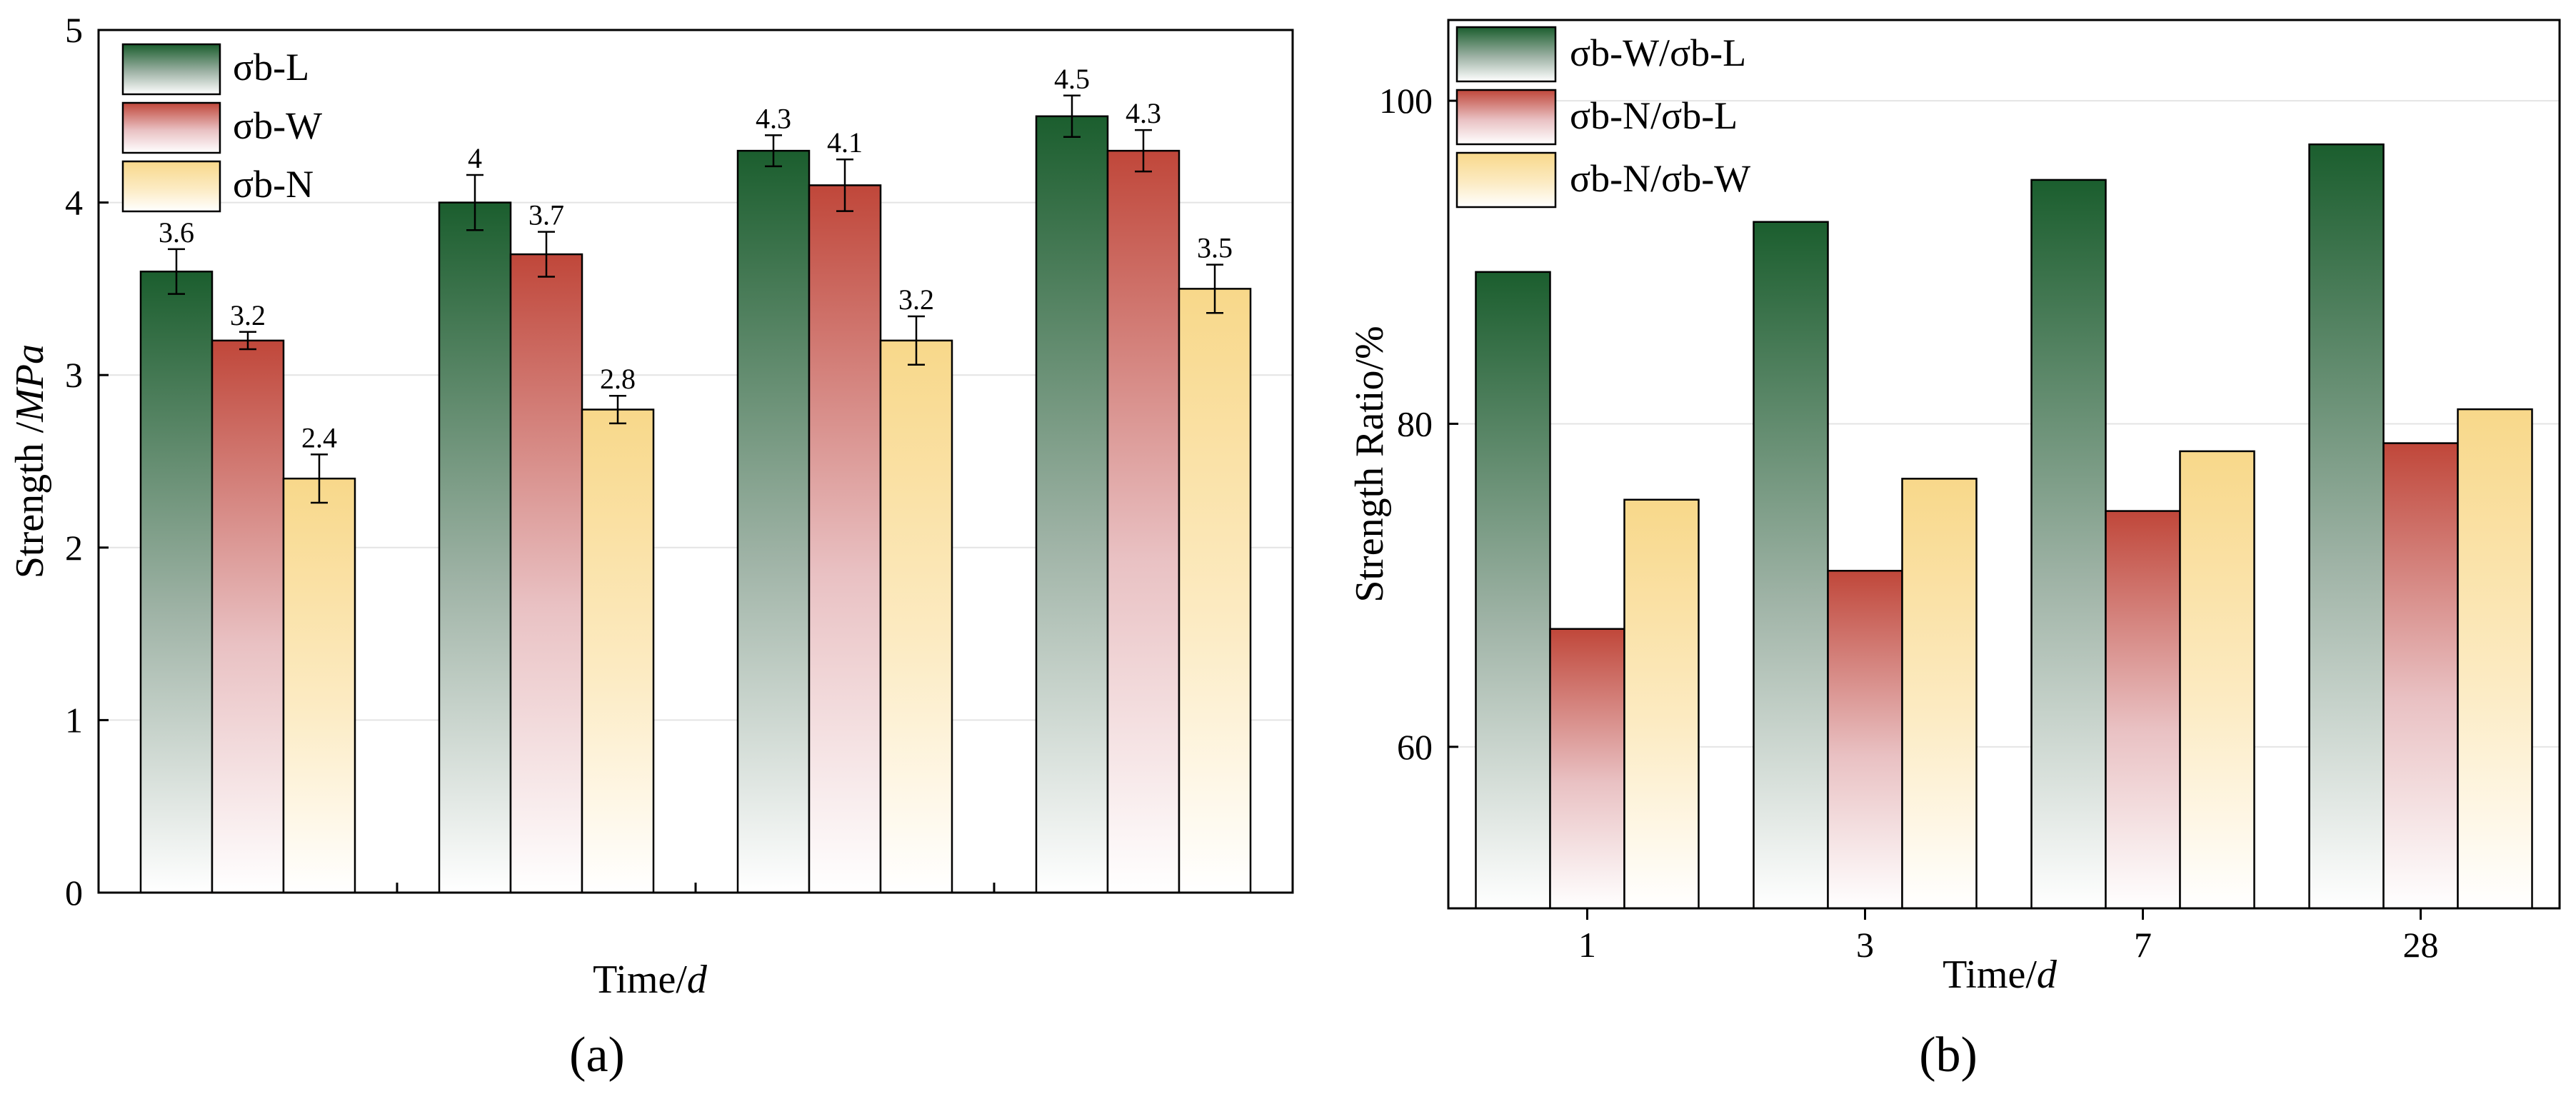  Describe the element at coordinates (1415, 423) in the screenshot. I see `y-tick-label: 80` at that location.